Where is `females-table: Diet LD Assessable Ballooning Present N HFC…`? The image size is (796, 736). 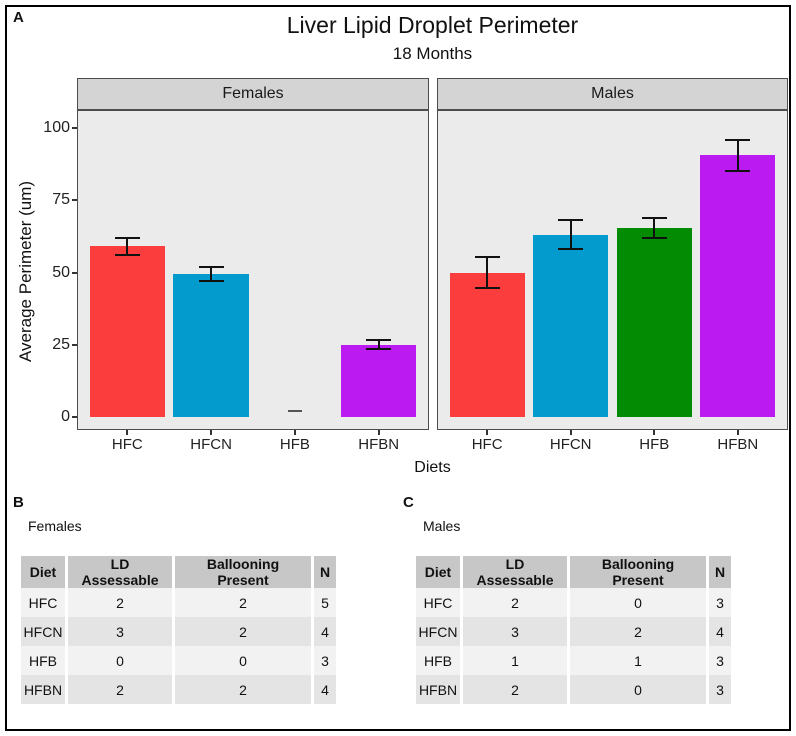
females-table: Diet LD Assessable Ballooning Present N HFC… is located at coordinates (178, 630).